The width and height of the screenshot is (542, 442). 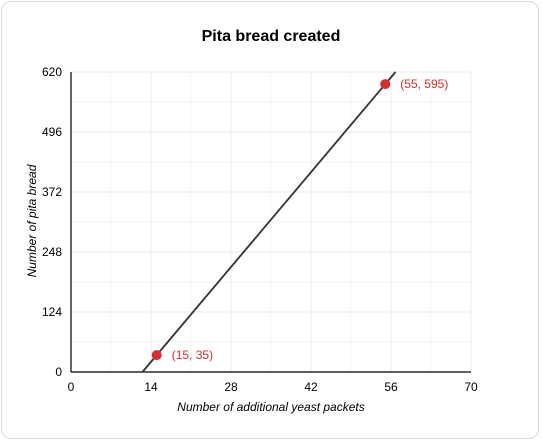 I want to click on x-axis-title: Number of additional yeast packets, so click(x=270, y=407).